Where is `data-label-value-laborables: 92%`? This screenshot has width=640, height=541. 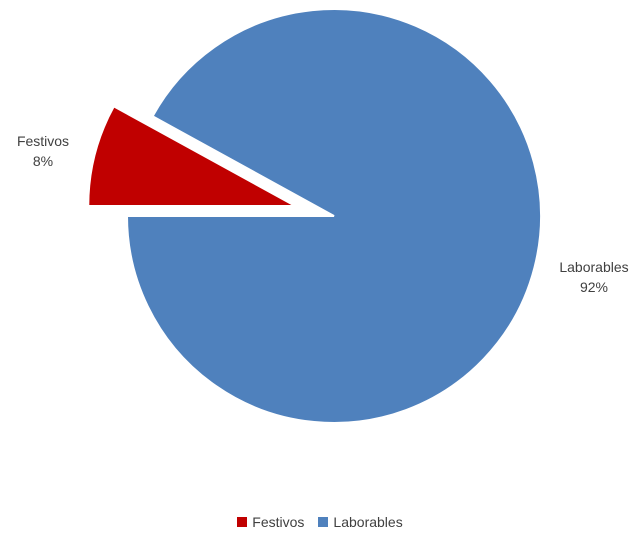
data-label-value-laborables: 92% is located at coordinates (594, 287).